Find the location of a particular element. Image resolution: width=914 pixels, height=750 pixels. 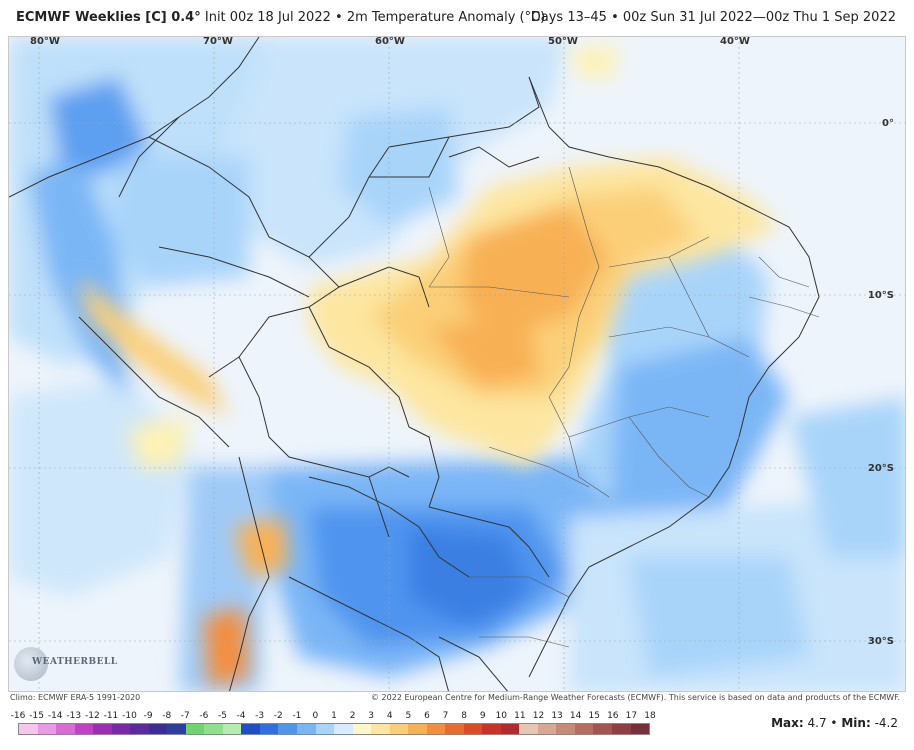

max-label: Max is located at coordinates (785, 723).